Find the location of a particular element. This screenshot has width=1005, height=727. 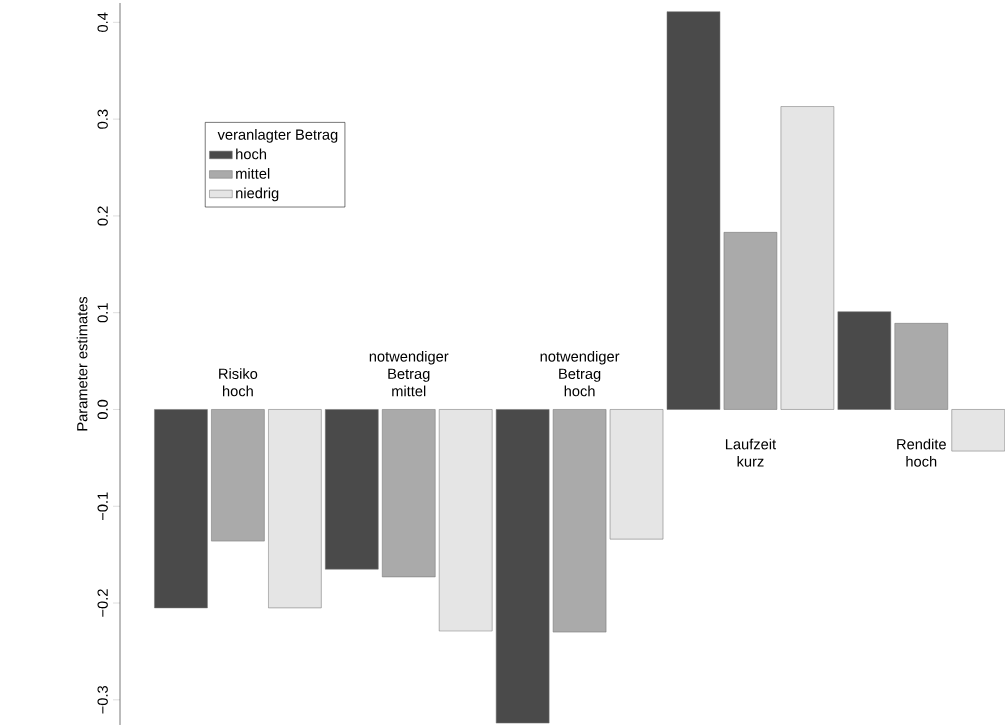

x-tick-label: Laufzeit kurz is located at coordinates (751, 452).